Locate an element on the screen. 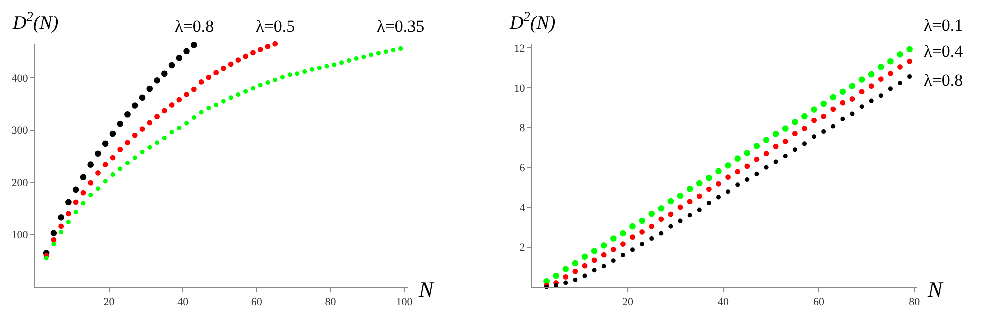 The image size is (991, 320). series-label: λ=0.8 is located at coordinates (194, 26).